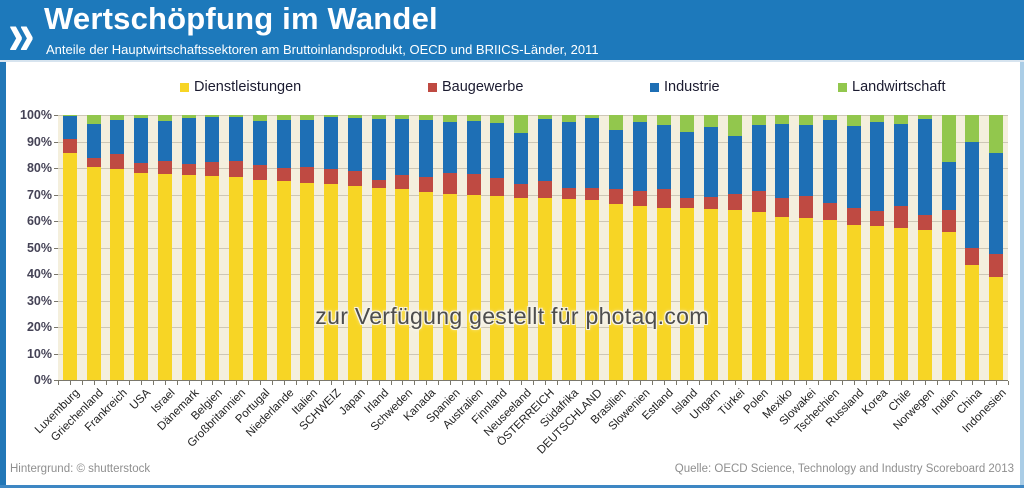  What do you see at coordinates (307, 247) in the screenshot?
I see `bar-italien` at bounding box center [307, 247].